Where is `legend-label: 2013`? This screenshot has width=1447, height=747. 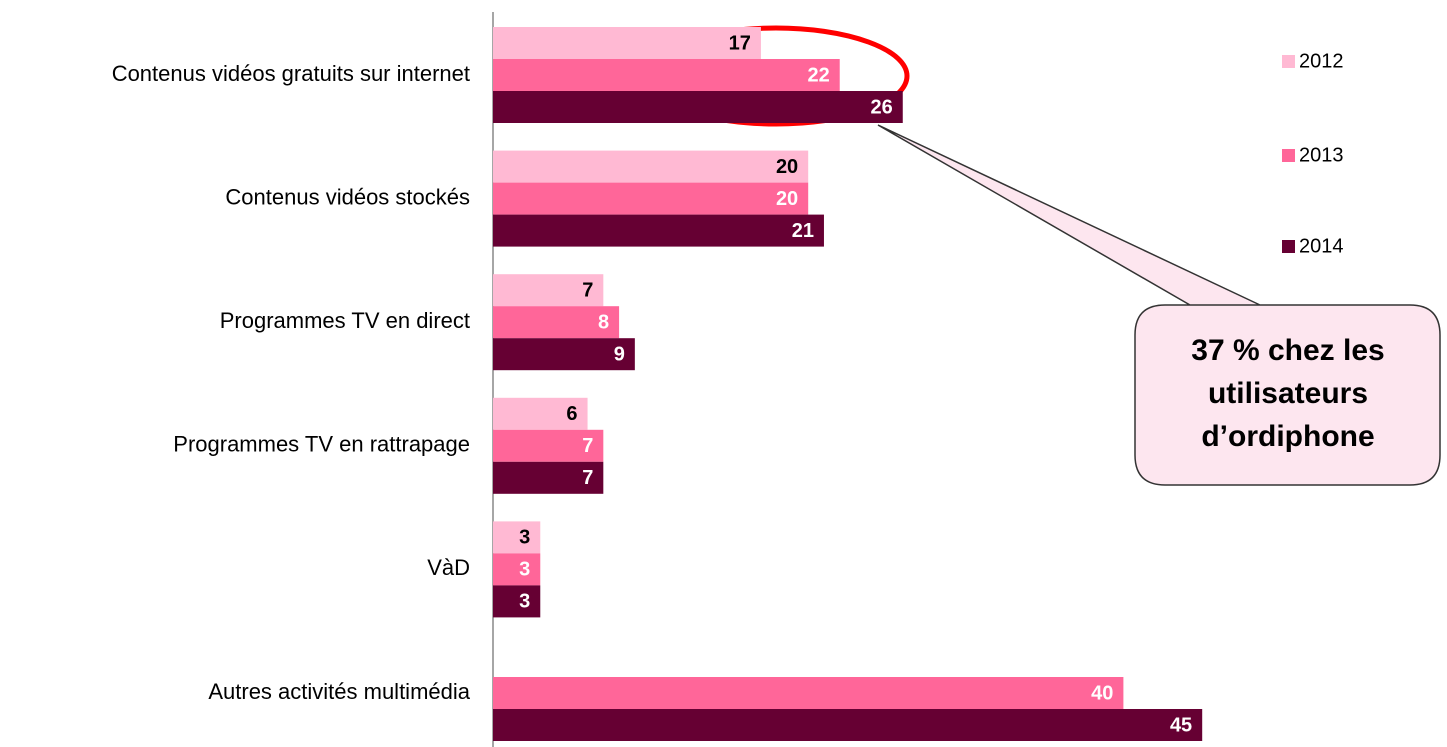 legend-label: 2013 is located at coordinates (1321, 155).